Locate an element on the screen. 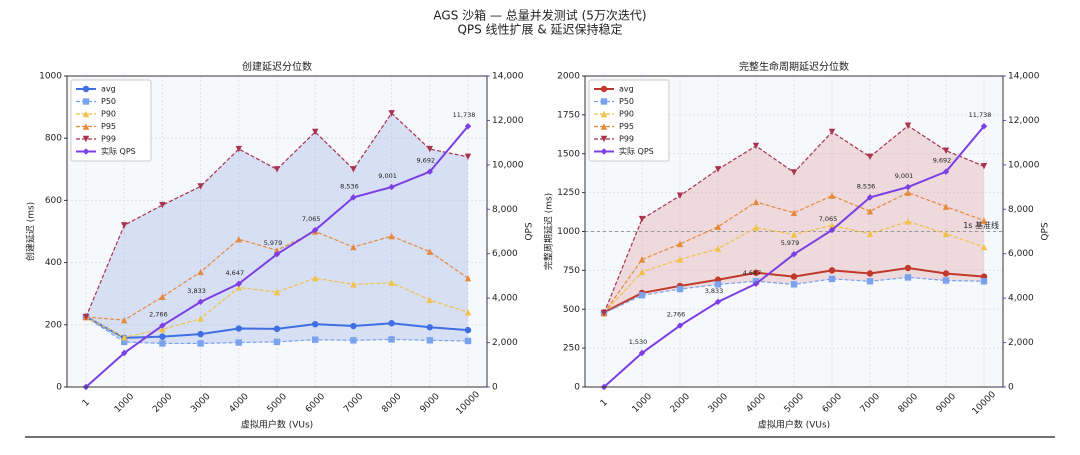 The height and width of the screenshot is (455, 1080). x-tick-label: 1 is located at coordinates (604, 403).